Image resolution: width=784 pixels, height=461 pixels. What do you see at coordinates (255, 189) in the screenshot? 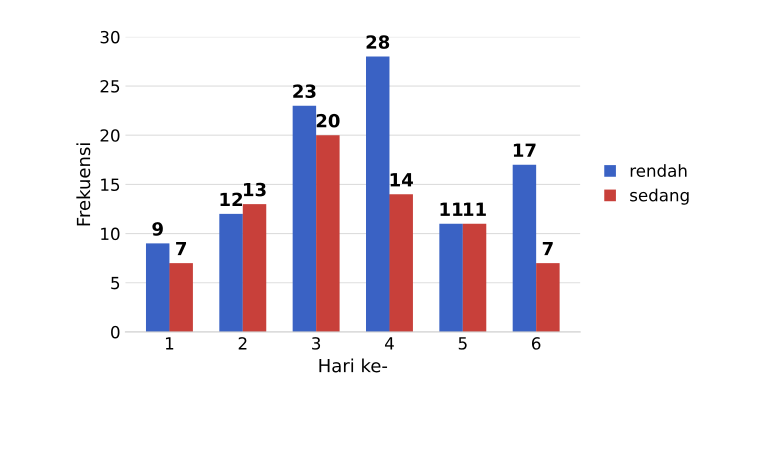
I see `data-label: 13` at bounding box center [255, 189].